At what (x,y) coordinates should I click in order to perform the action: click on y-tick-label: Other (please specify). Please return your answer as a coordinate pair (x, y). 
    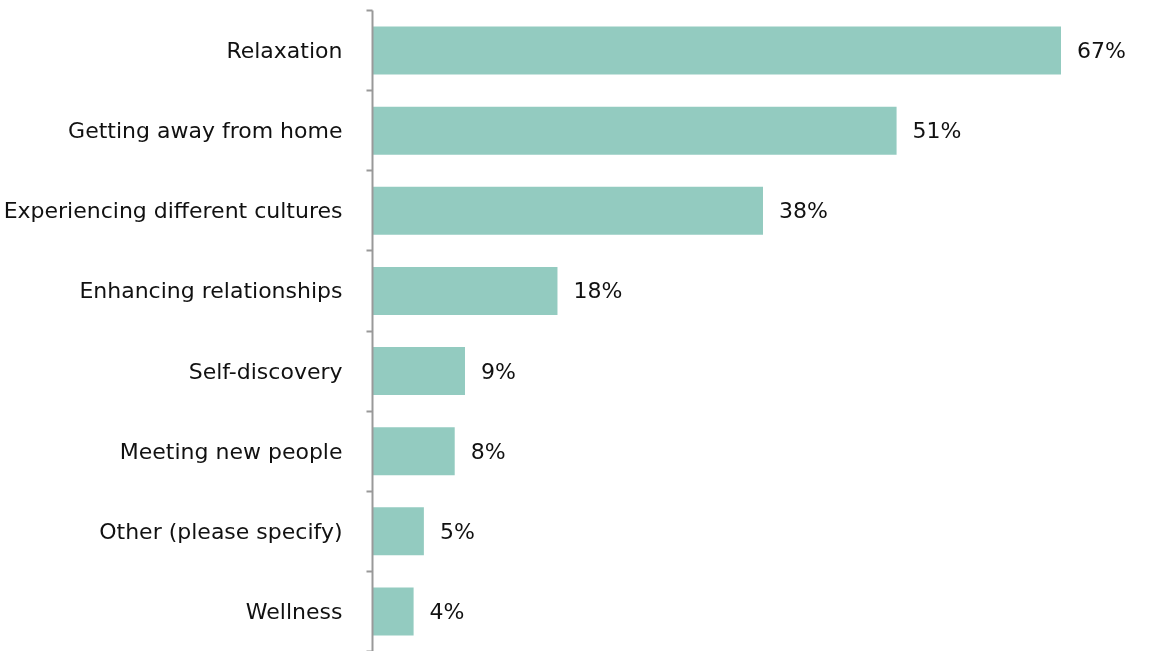
    Looking at the image, I should click on (221, 531).